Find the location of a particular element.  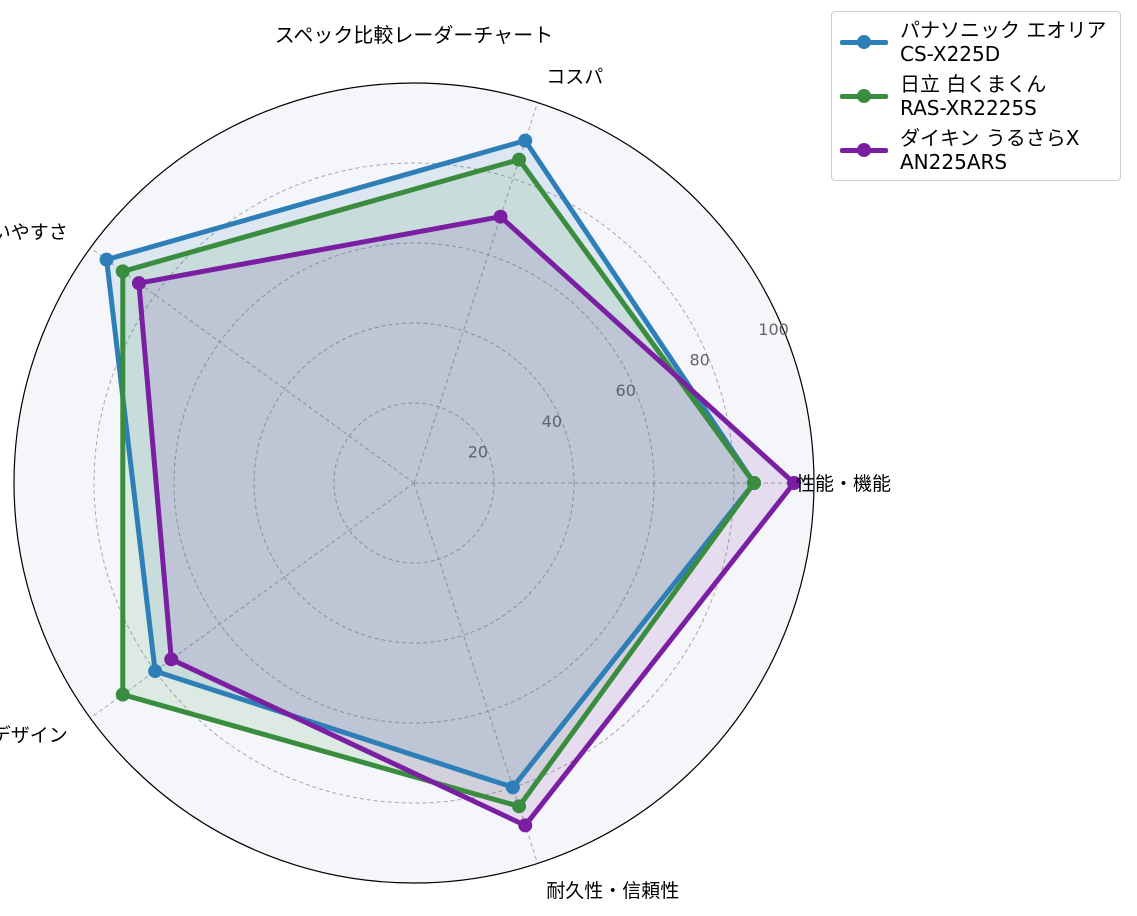

legend-item: 日立 白くまくん RAS-XR2225S is located at coordinates (980, 98).